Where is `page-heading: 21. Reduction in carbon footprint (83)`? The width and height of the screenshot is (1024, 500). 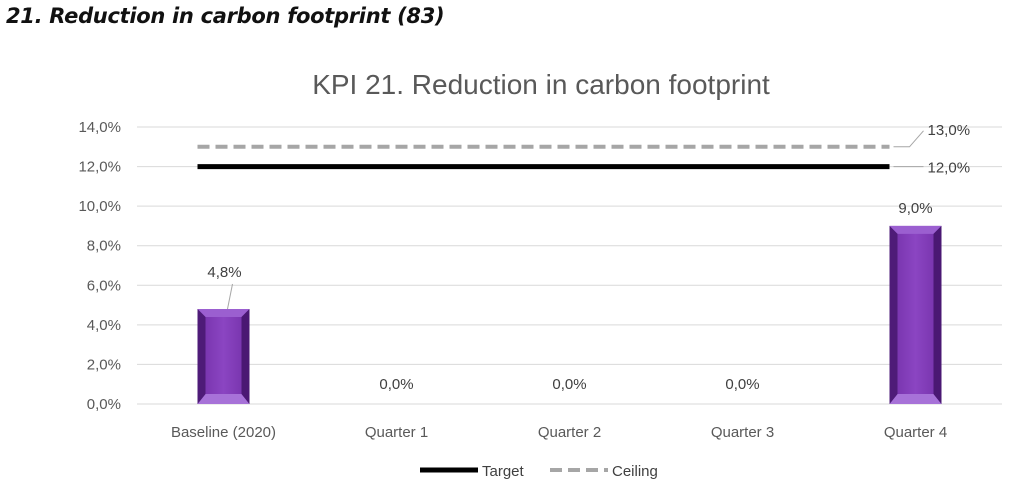 page-heading: 21. Reduction in carbon footprint (83) is located at coordinates (225, 16).